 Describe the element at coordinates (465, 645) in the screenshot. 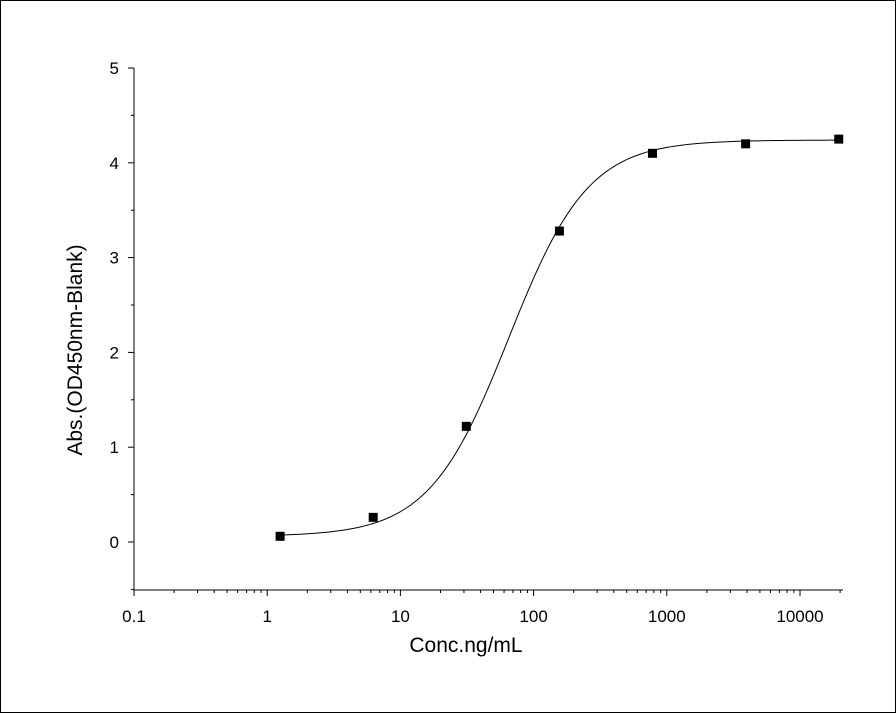

I see `x-axis-title: Conc.ng/mL` at that location.